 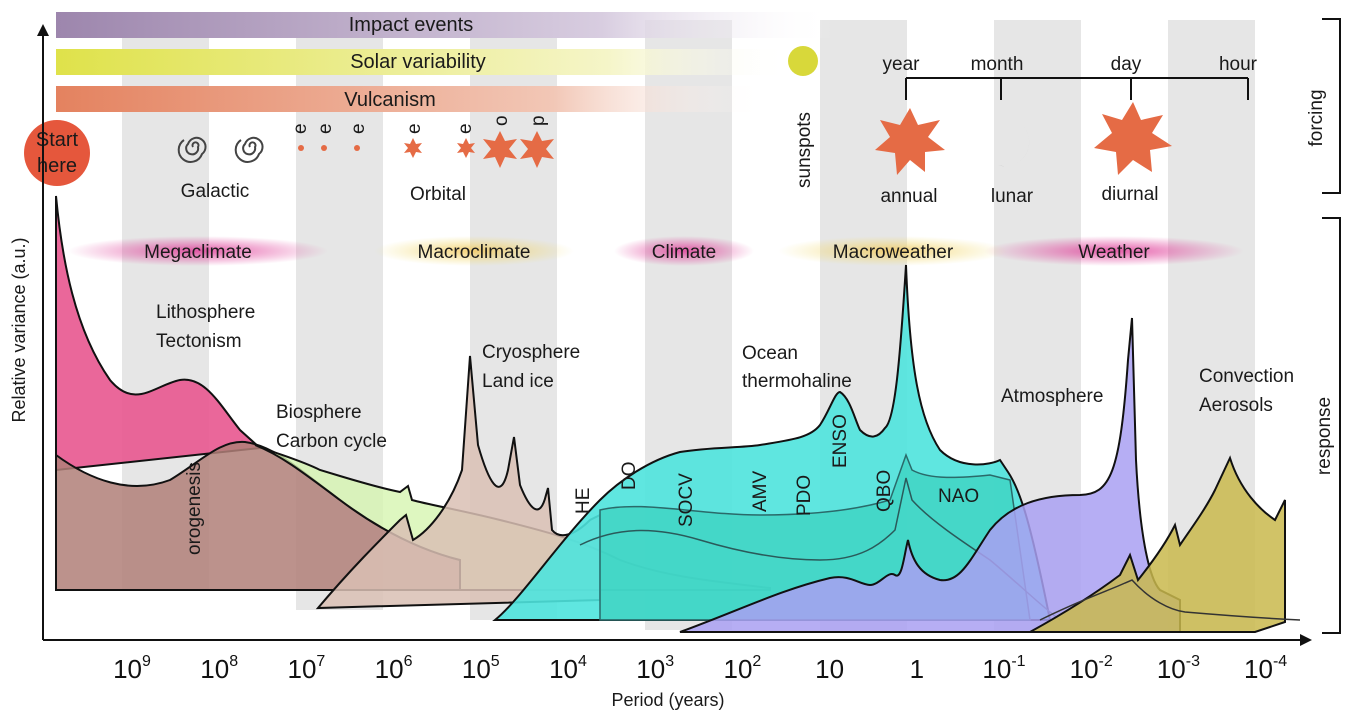 I want to click on impact-events-label: Impact events, so click(x=411, y=25).